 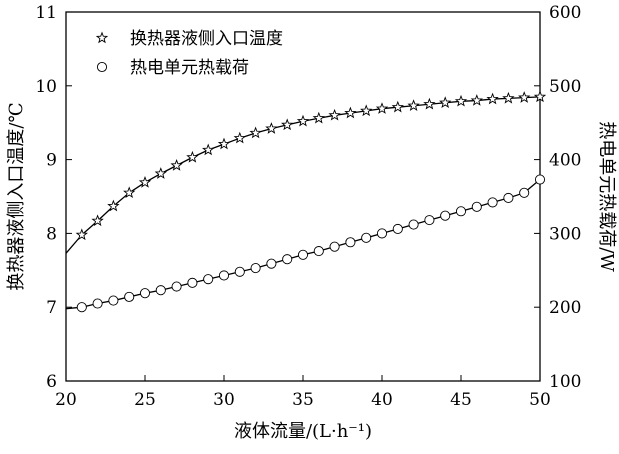 What do you see at coordinates (540, 400) in the screenshot?
I see `x-tick-label: 50` at bounding box center [540, 400].